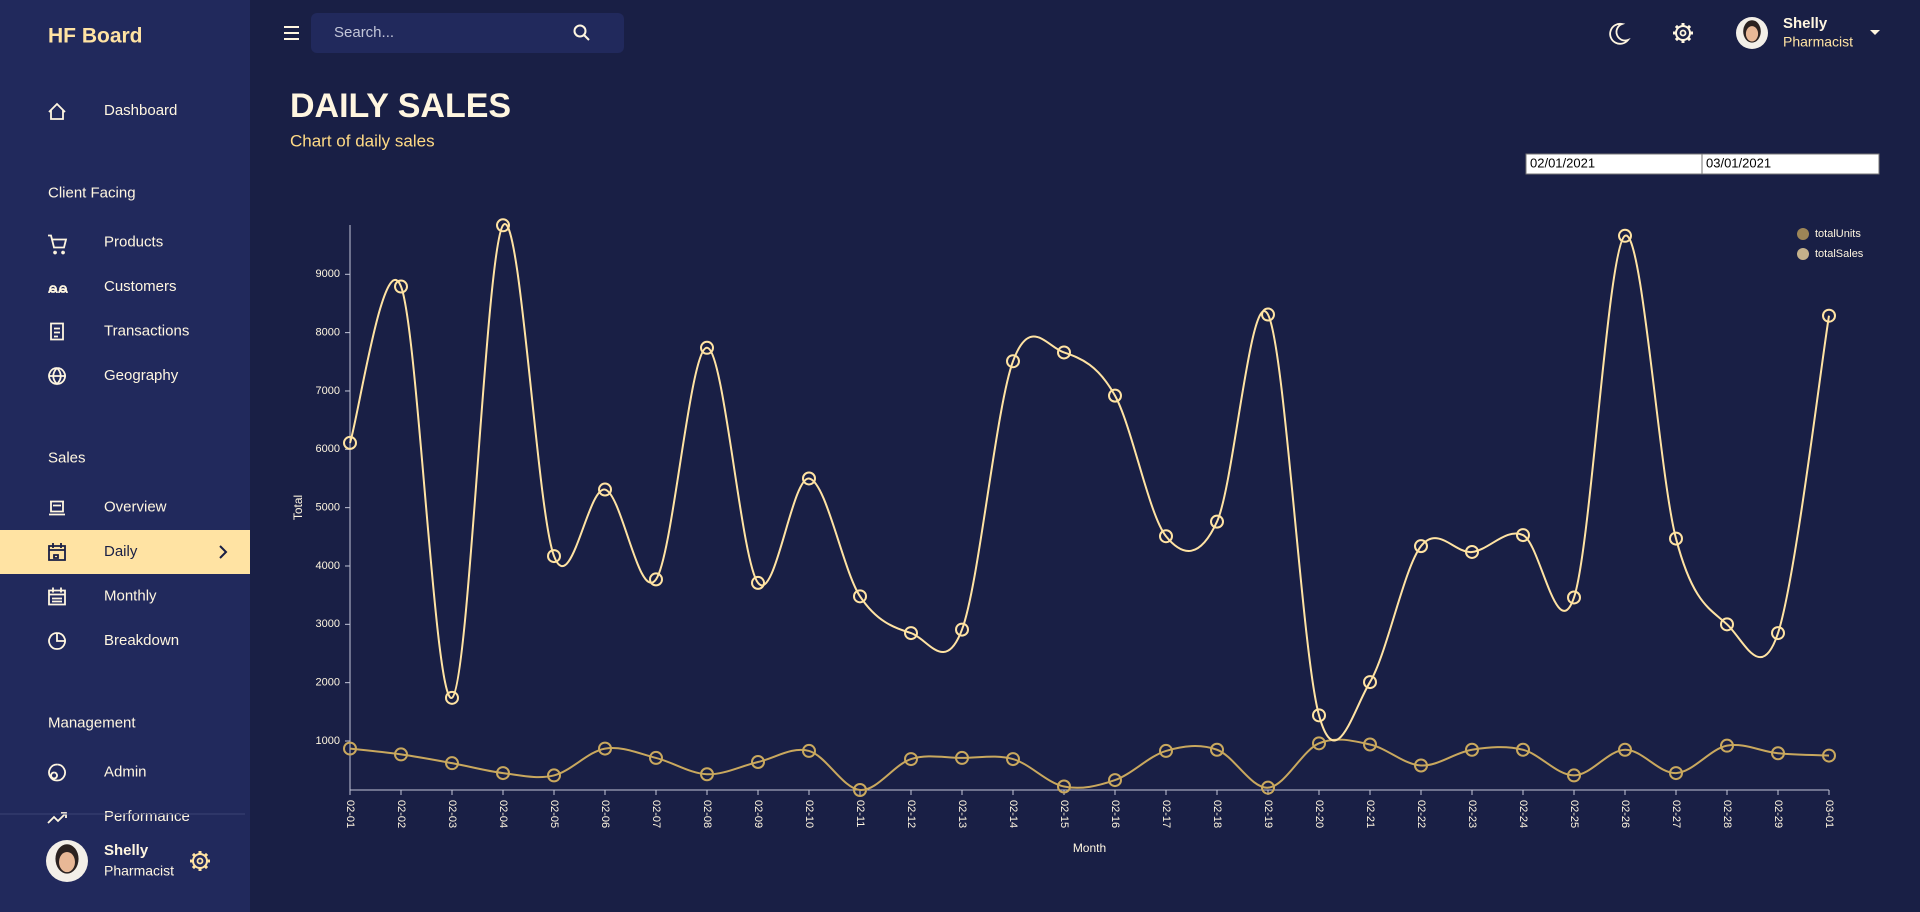  I want to click on legend-swatch, so click(1803, 254).